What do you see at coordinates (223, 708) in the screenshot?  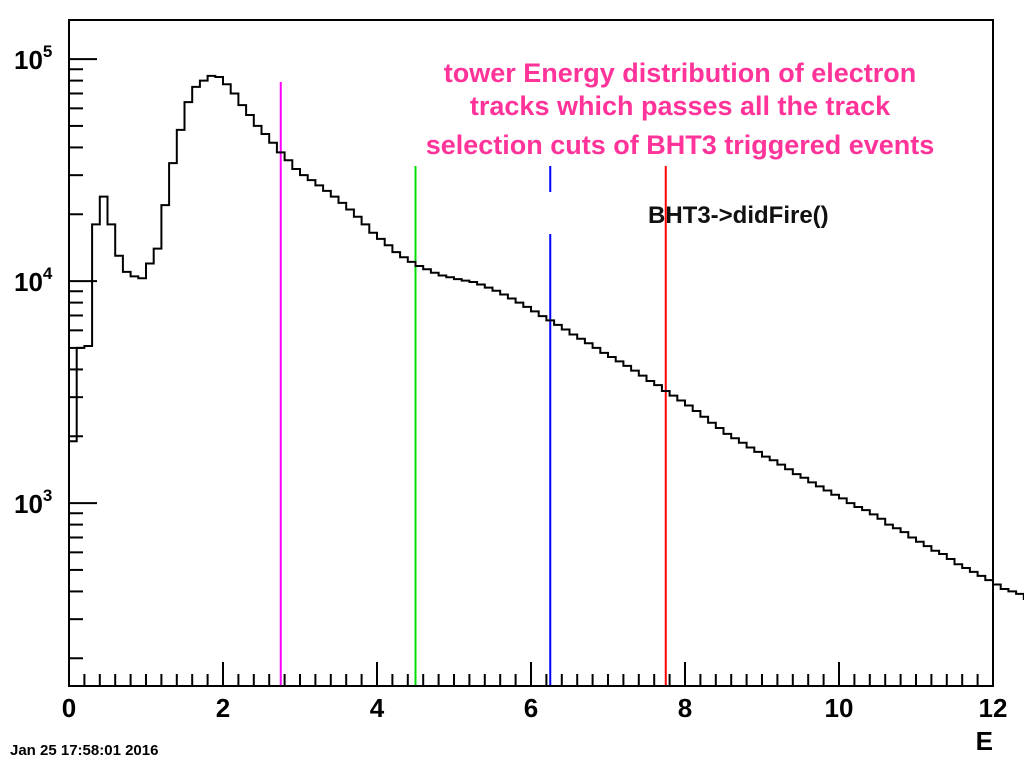 I see `x-tick-label: 2` at bounding box center [223, 708].